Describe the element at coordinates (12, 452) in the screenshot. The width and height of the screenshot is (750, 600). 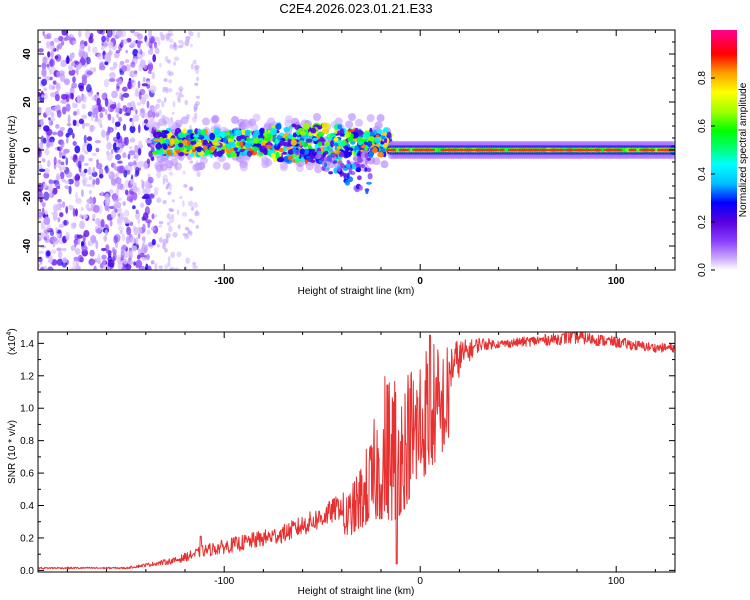
I see `snr-y-label: SNR (10 * v/v)` at that location.